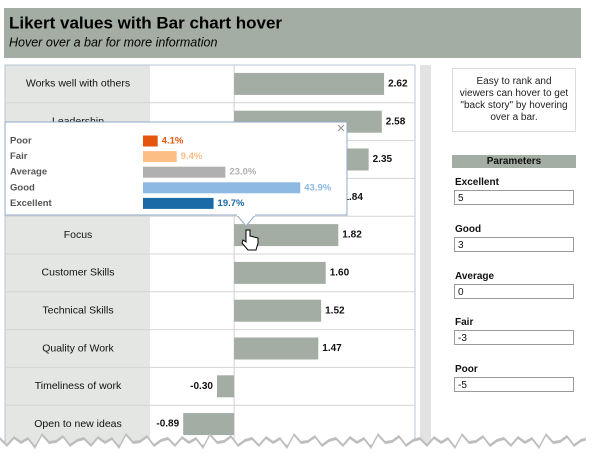  I want to click on tooltip-label: Average, so click(28, 172).